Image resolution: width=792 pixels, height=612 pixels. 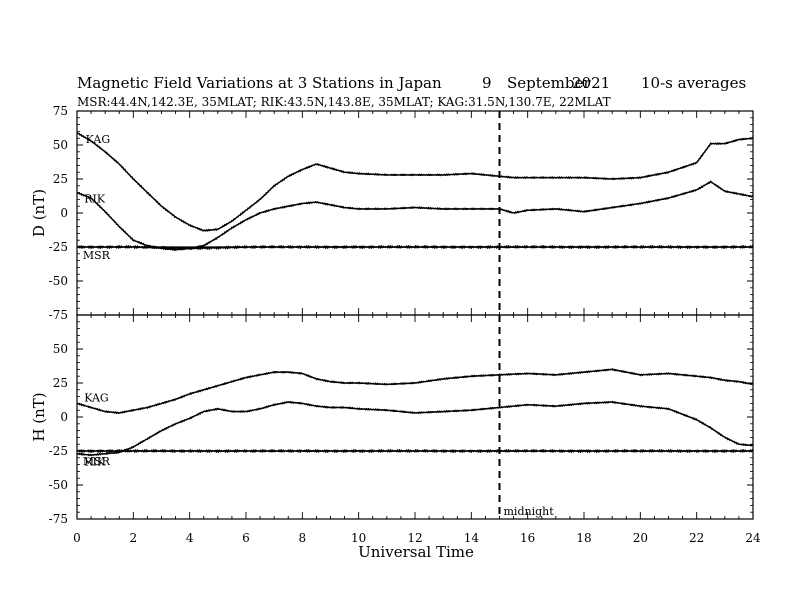 What do you see at coordinates (415, 216) in the screenshot?
I see `series-line-D-rik` at bounding box center [415, 216].